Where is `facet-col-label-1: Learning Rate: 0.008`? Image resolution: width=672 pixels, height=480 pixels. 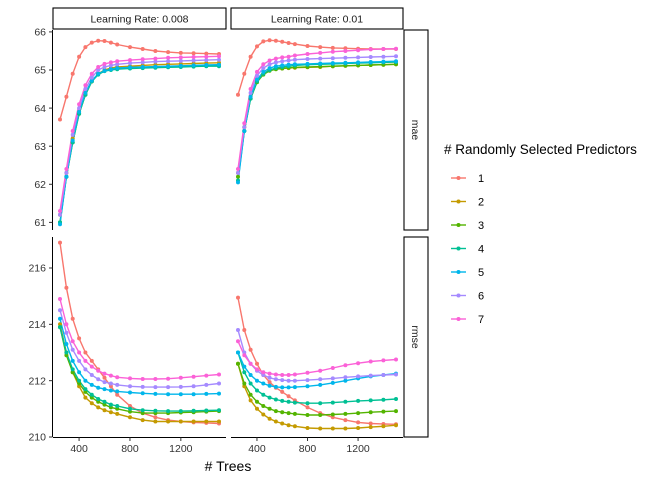 facet-col-label-1: Learning Rate: 0.008 is located at coordinates (139, 20).